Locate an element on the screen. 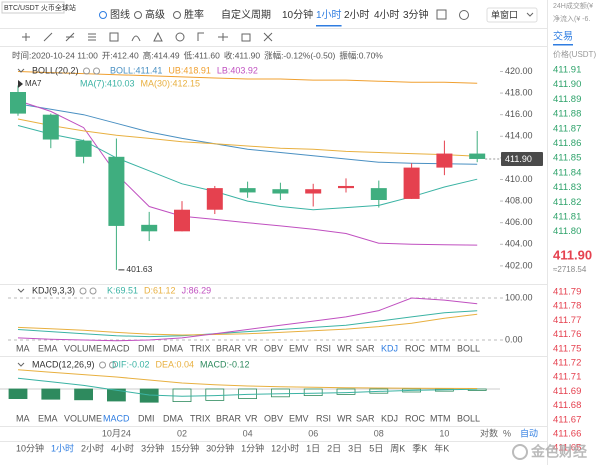 The width and height of the screenshot is (600, 465). text-icon is located at coordinates (200, 36).